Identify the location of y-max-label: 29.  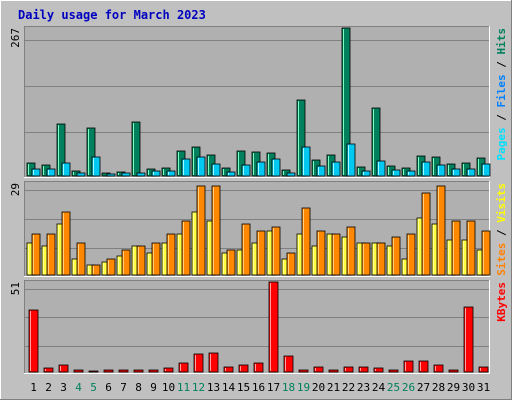
(15, 189).